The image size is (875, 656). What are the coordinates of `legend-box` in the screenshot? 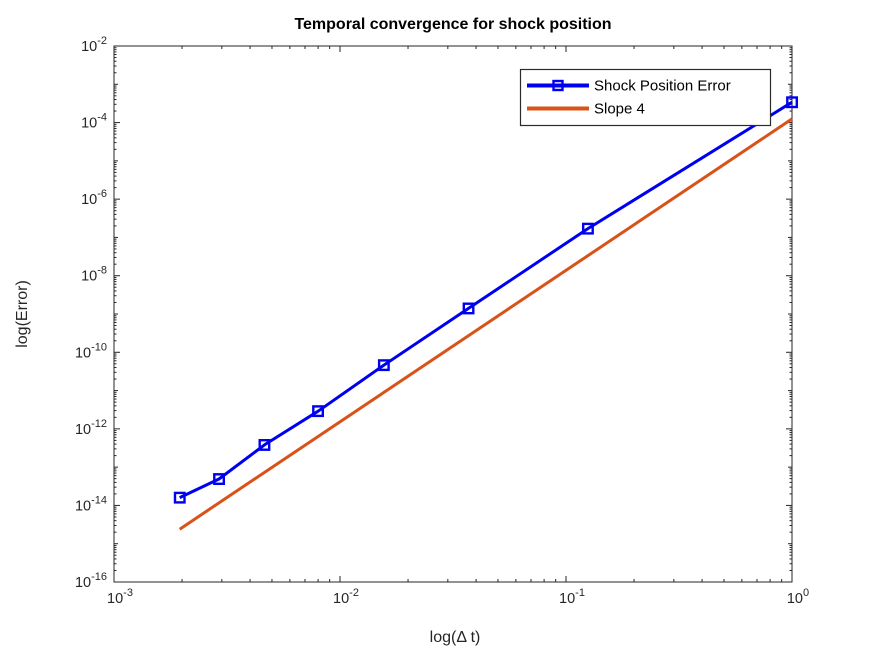 It's located at (645, 97).